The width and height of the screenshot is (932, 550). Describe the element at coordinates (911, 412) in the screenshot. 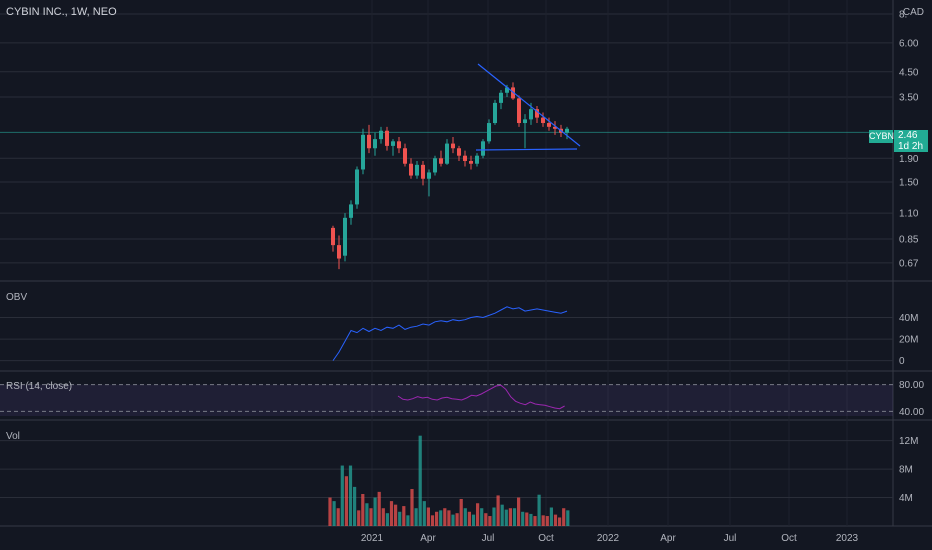

I see `rsi-tick-label: 40.00` at that location.